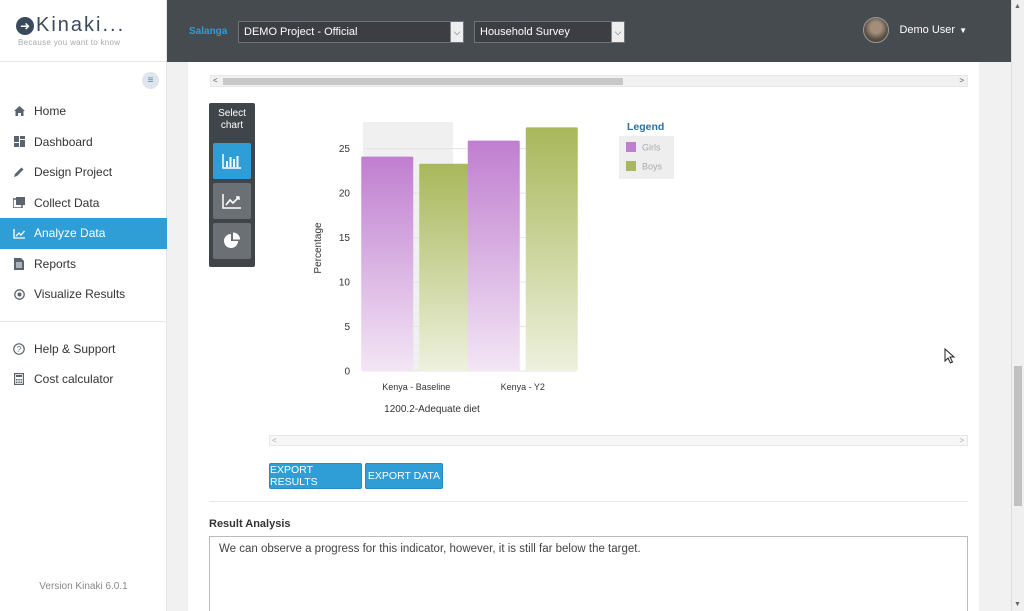 This screenshot has height=611, width=1024. What do you see at coordinates (19, 142) in the screenshot?
I see `dashboard-icon` at bounding box center [19, 142].